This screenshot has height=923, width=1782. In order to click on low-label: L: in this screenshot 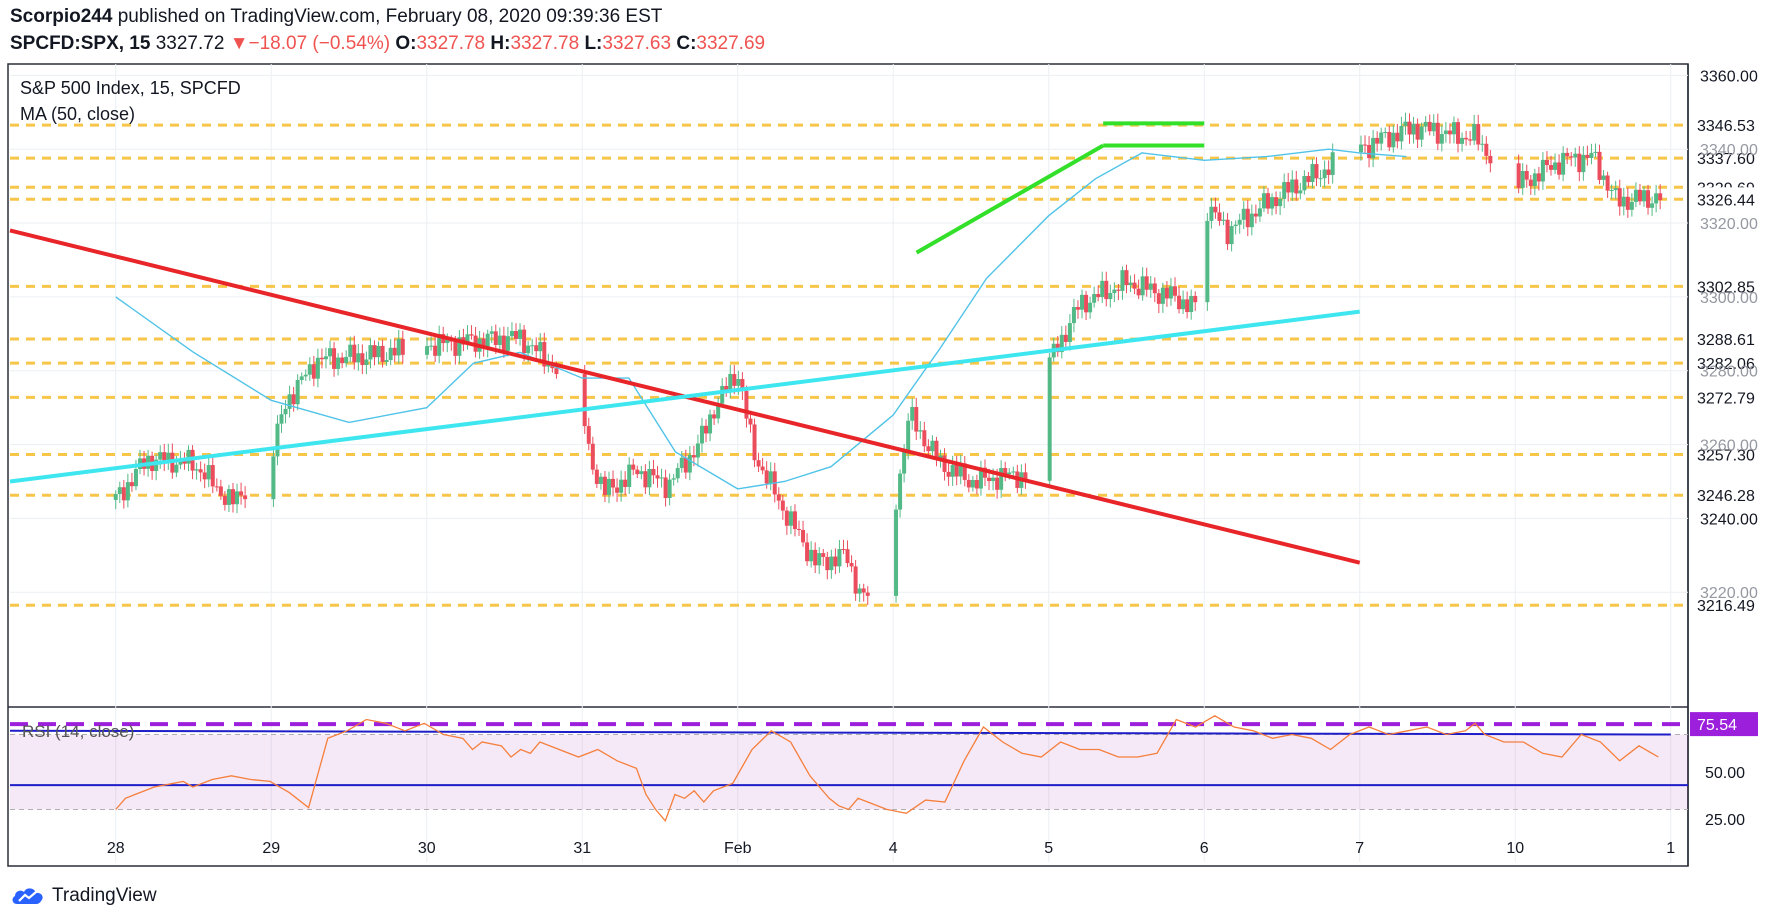, I will do `click(593, 43)`.